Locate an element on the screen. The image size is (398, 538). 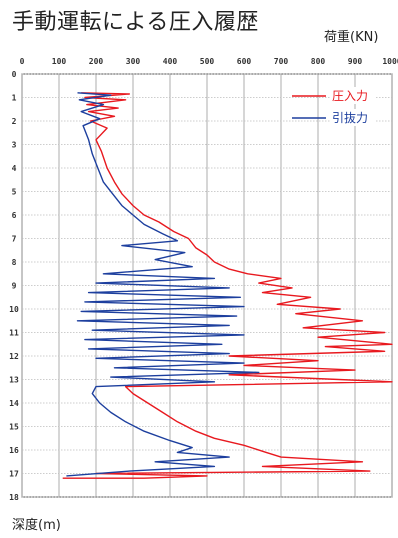
x-tick-label: 900 is located at coordinates (355, 61).